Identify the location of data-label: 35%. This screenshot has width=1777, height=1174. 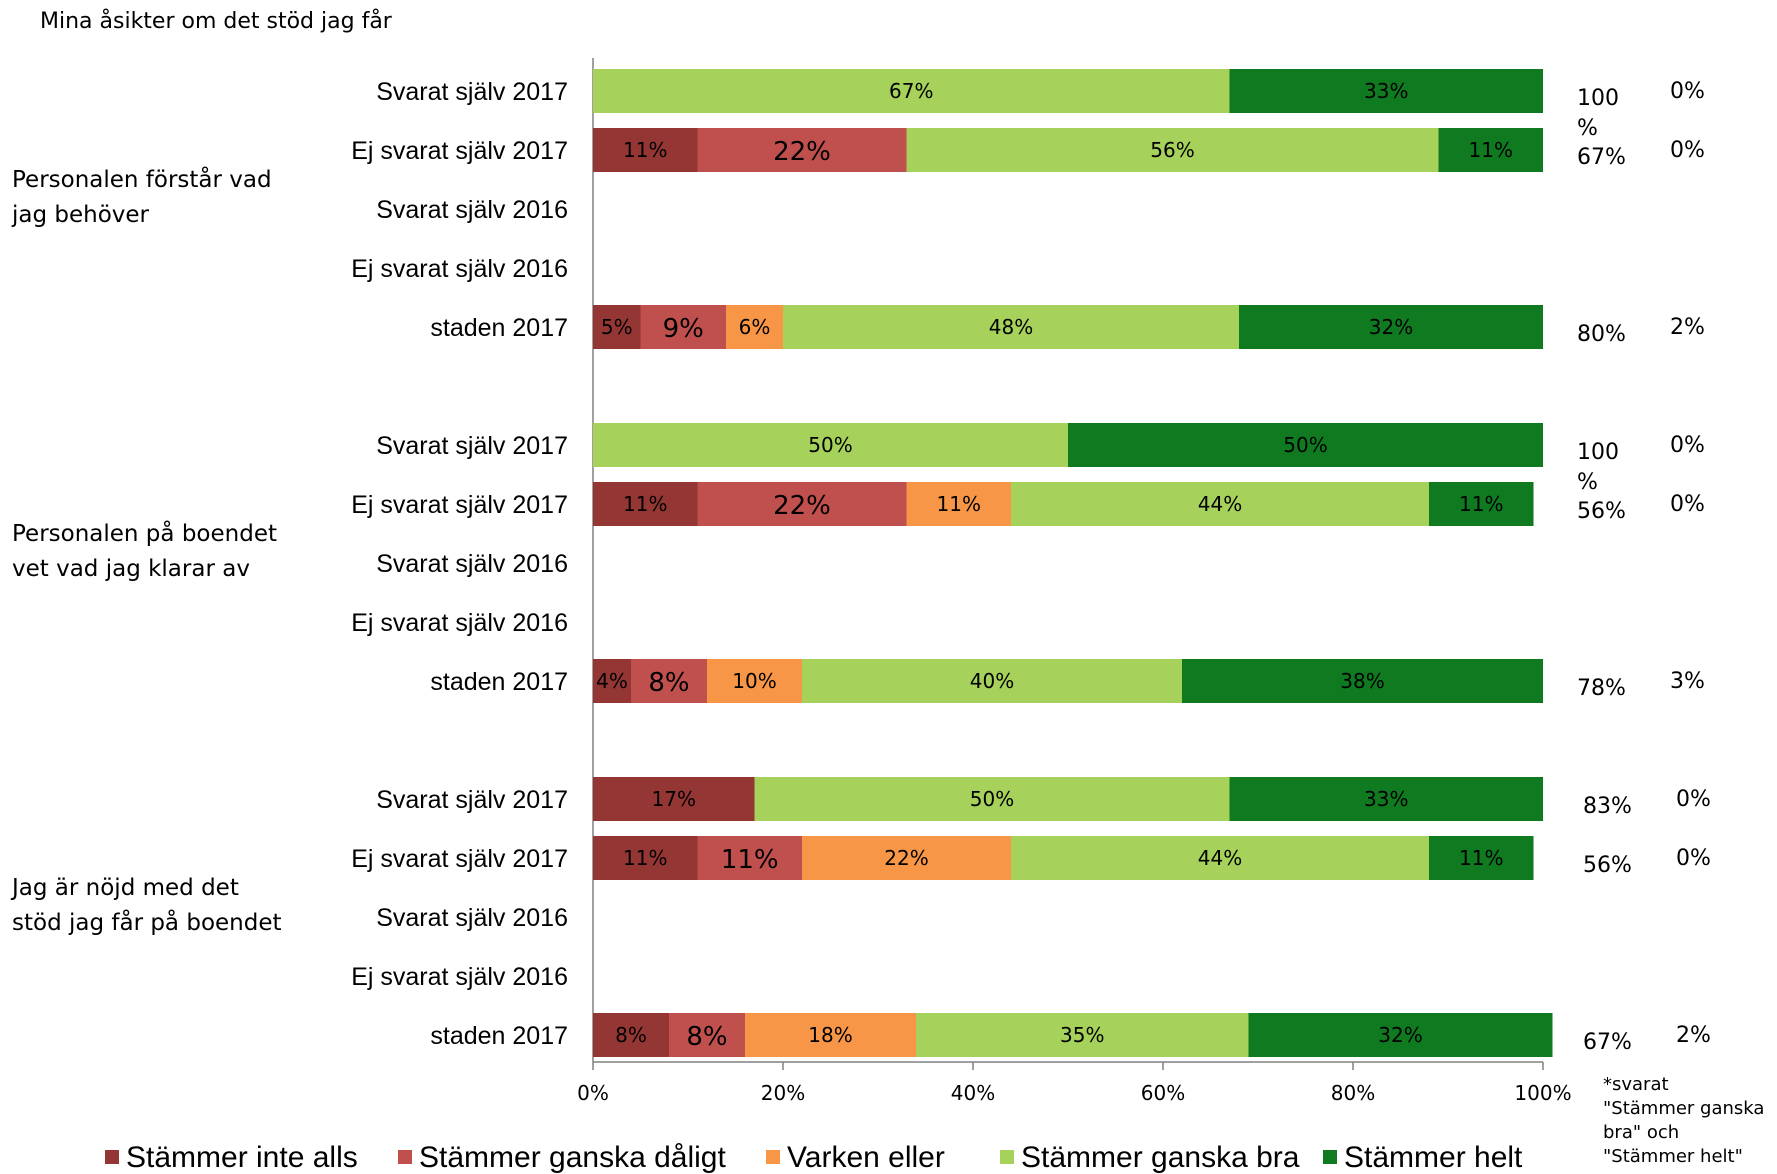
(1082, 1035).